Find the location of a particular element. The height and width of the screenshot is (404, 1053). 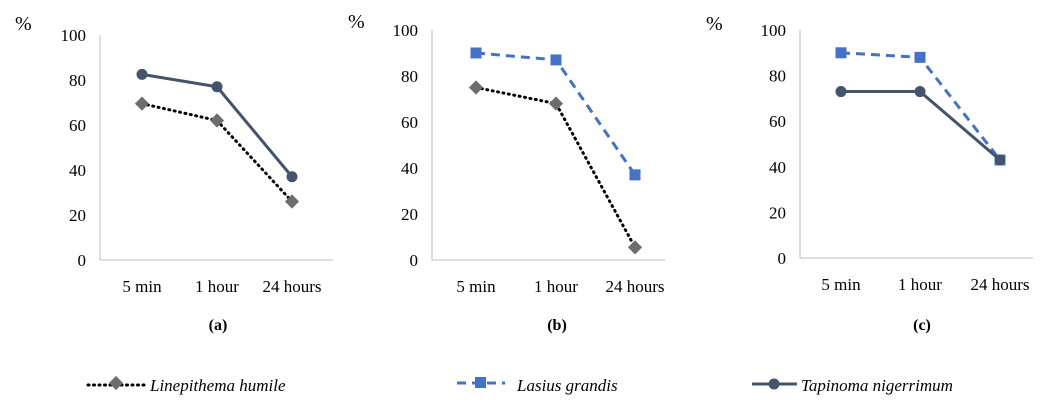

legend-entry-linepithema: Linepithema humile is located at coordinates (186, 385).